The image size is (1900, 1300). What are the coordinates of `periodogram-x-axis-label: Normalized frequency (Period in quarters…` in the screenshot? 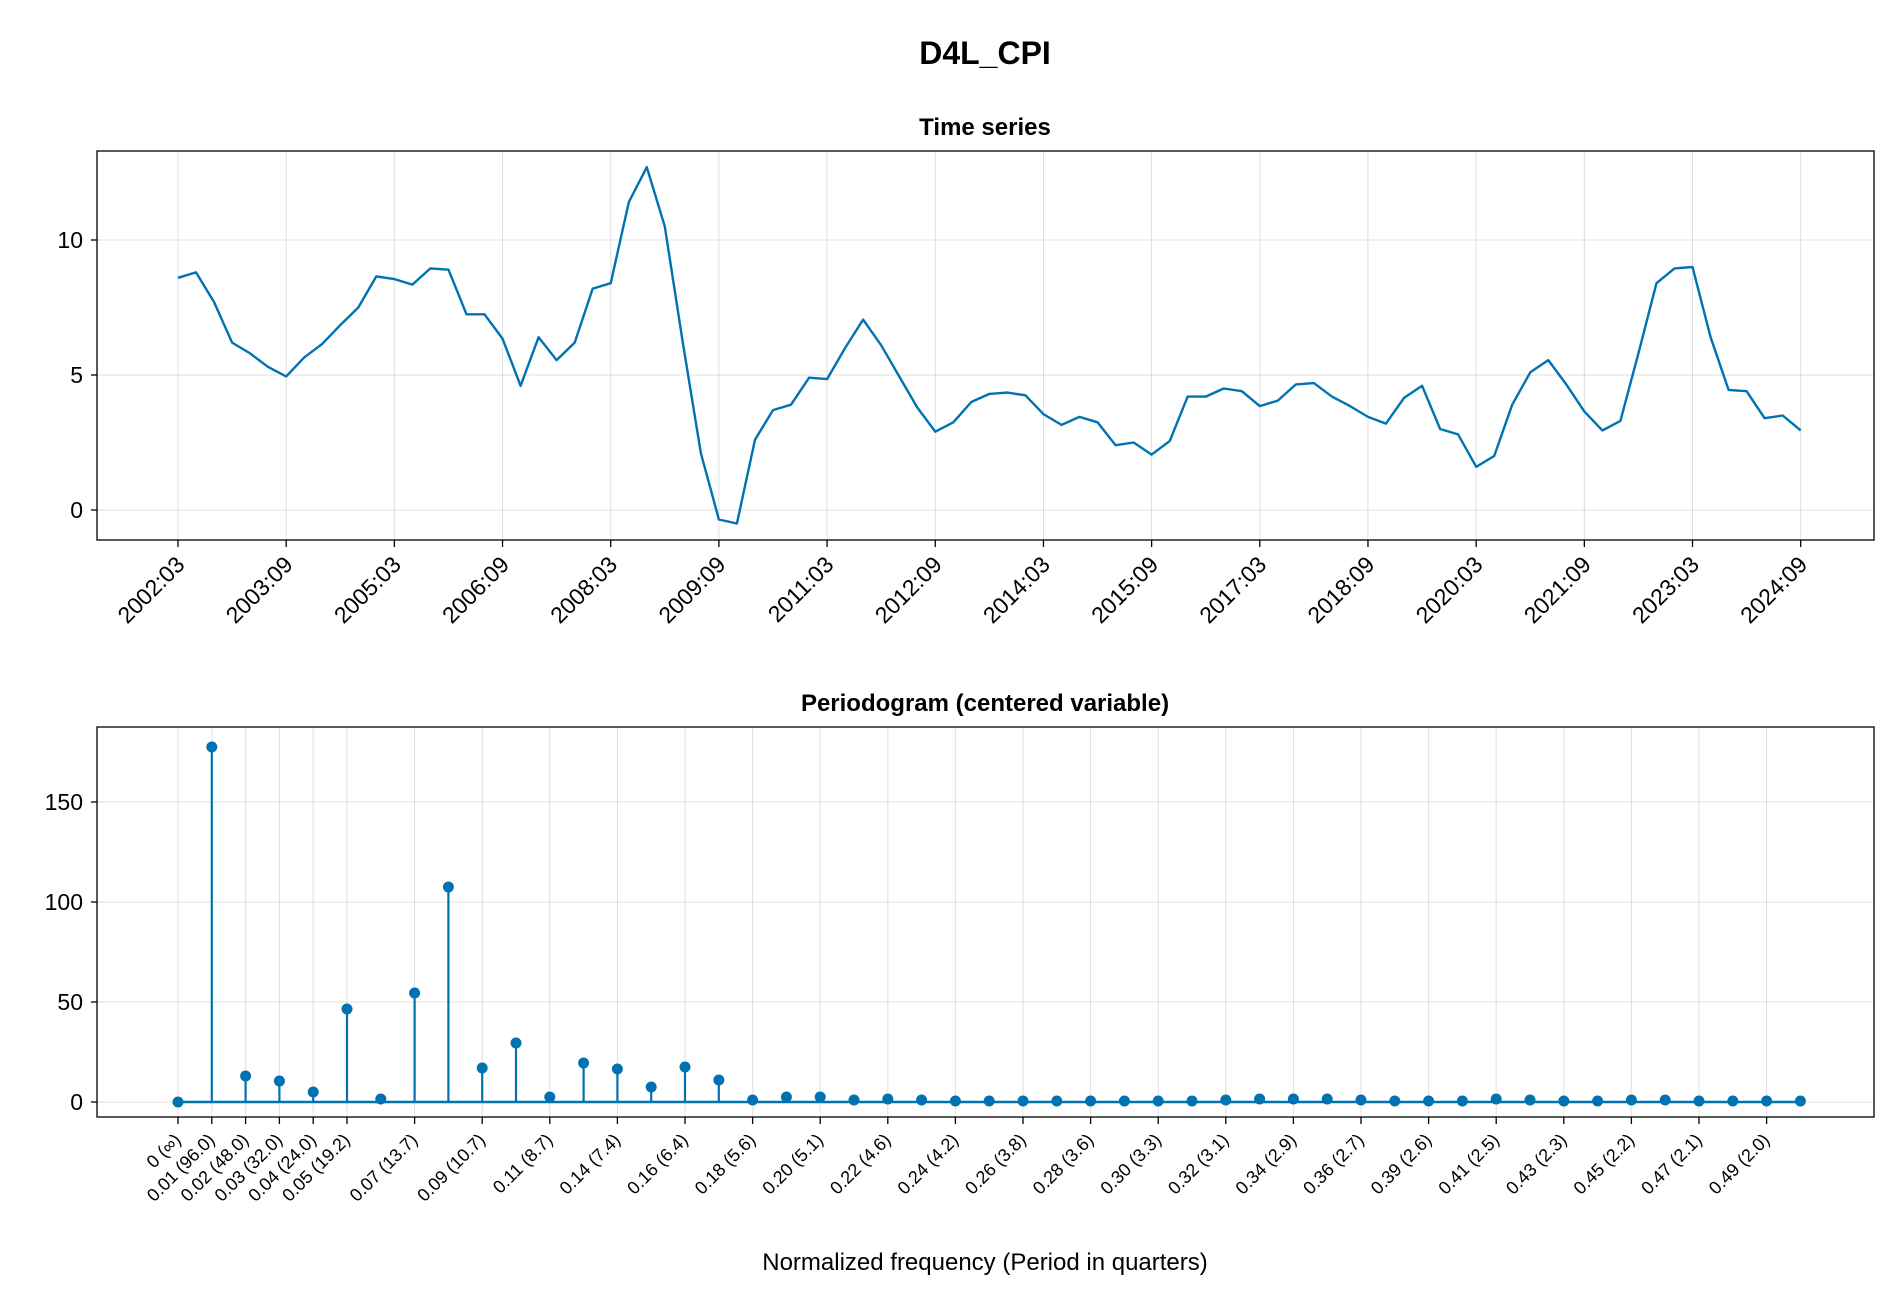 It's located at (985, 1262).